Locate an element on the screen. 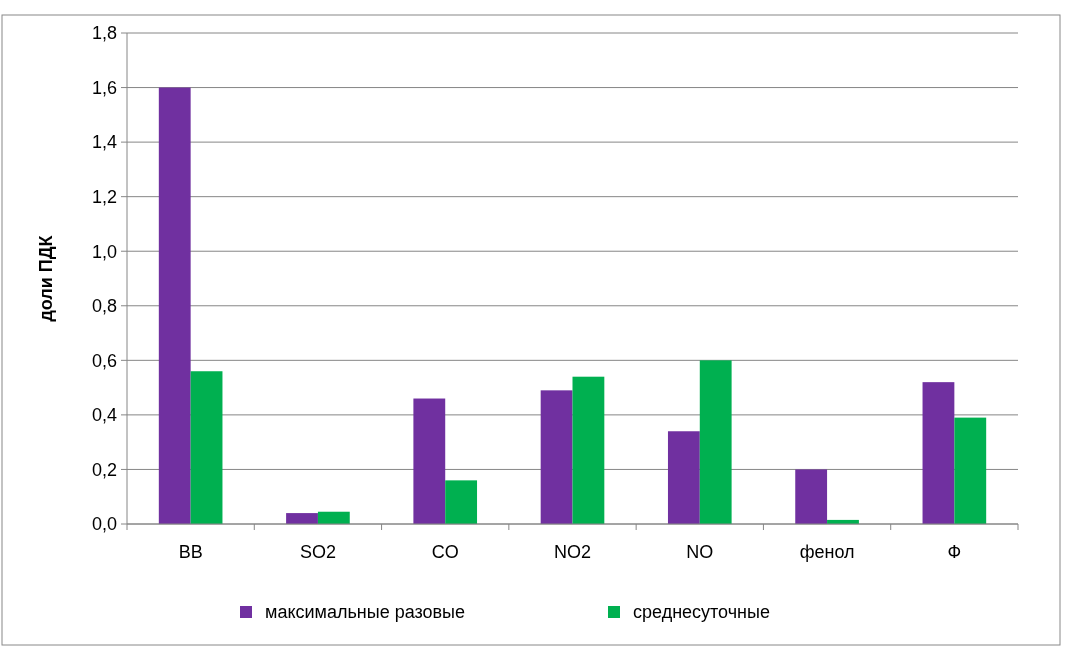 The image size is (1066, 648). x-tick-label: Ф is located at coordinates (954, 552).